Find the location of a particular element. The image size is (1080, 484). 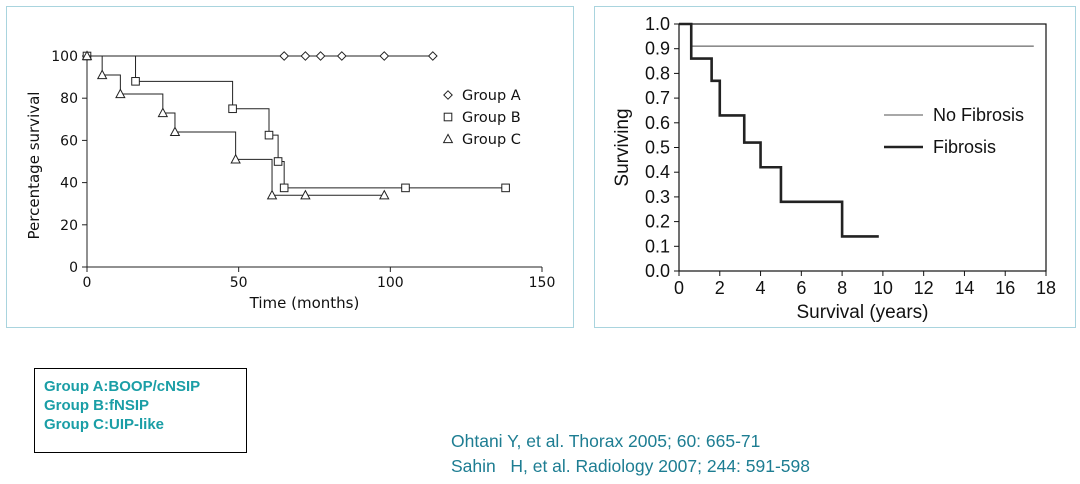

legend-label: Group C is located at coordinates (491, 140).